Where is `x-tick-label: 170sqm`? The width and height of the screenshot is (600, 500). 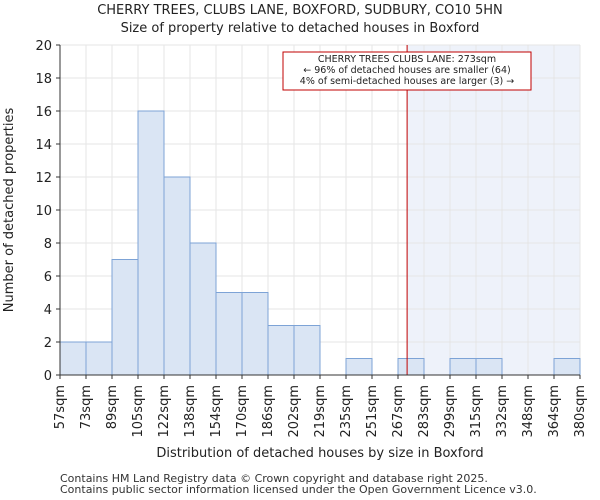
x-tick-label: 170sqm is located at coordinates (242, 411).